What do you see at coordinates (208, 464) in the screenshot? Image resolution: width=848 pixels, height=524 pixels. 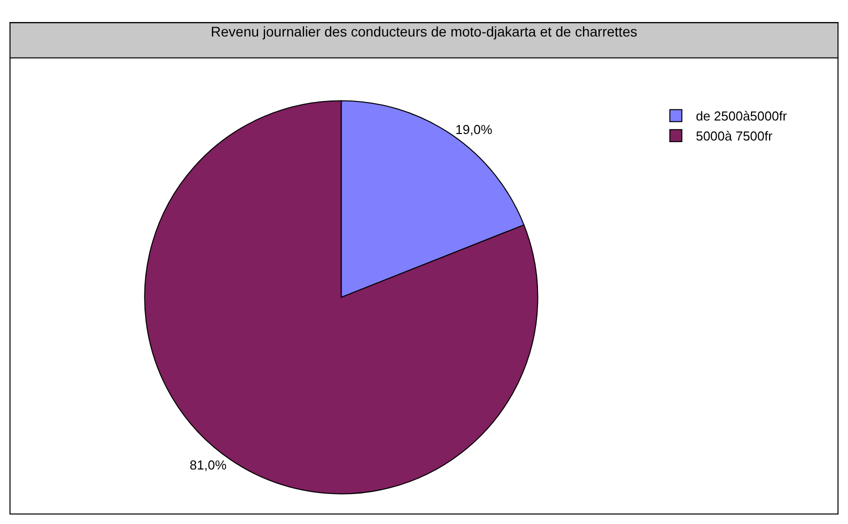 I see `data-label: 81,0%` at bounding box center [208, 464].